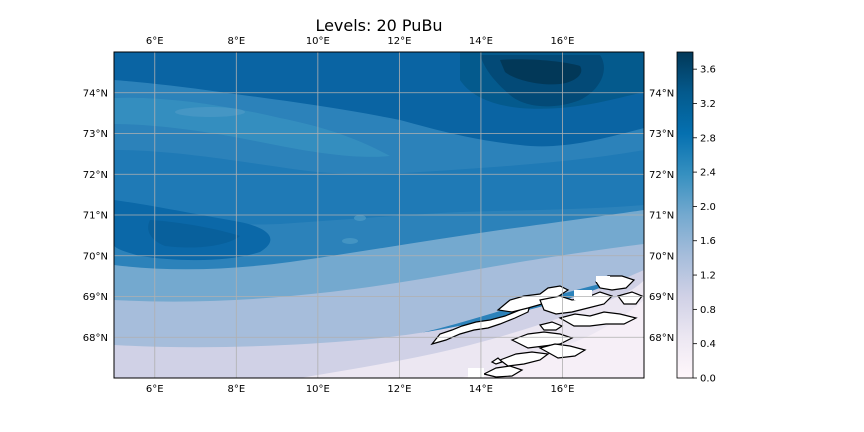 This screenshot has width=864, height=432. Describe the element at coordinates (708, 173) in the screenshot. I see `colorbar-tick-label: 2.4` at that location.